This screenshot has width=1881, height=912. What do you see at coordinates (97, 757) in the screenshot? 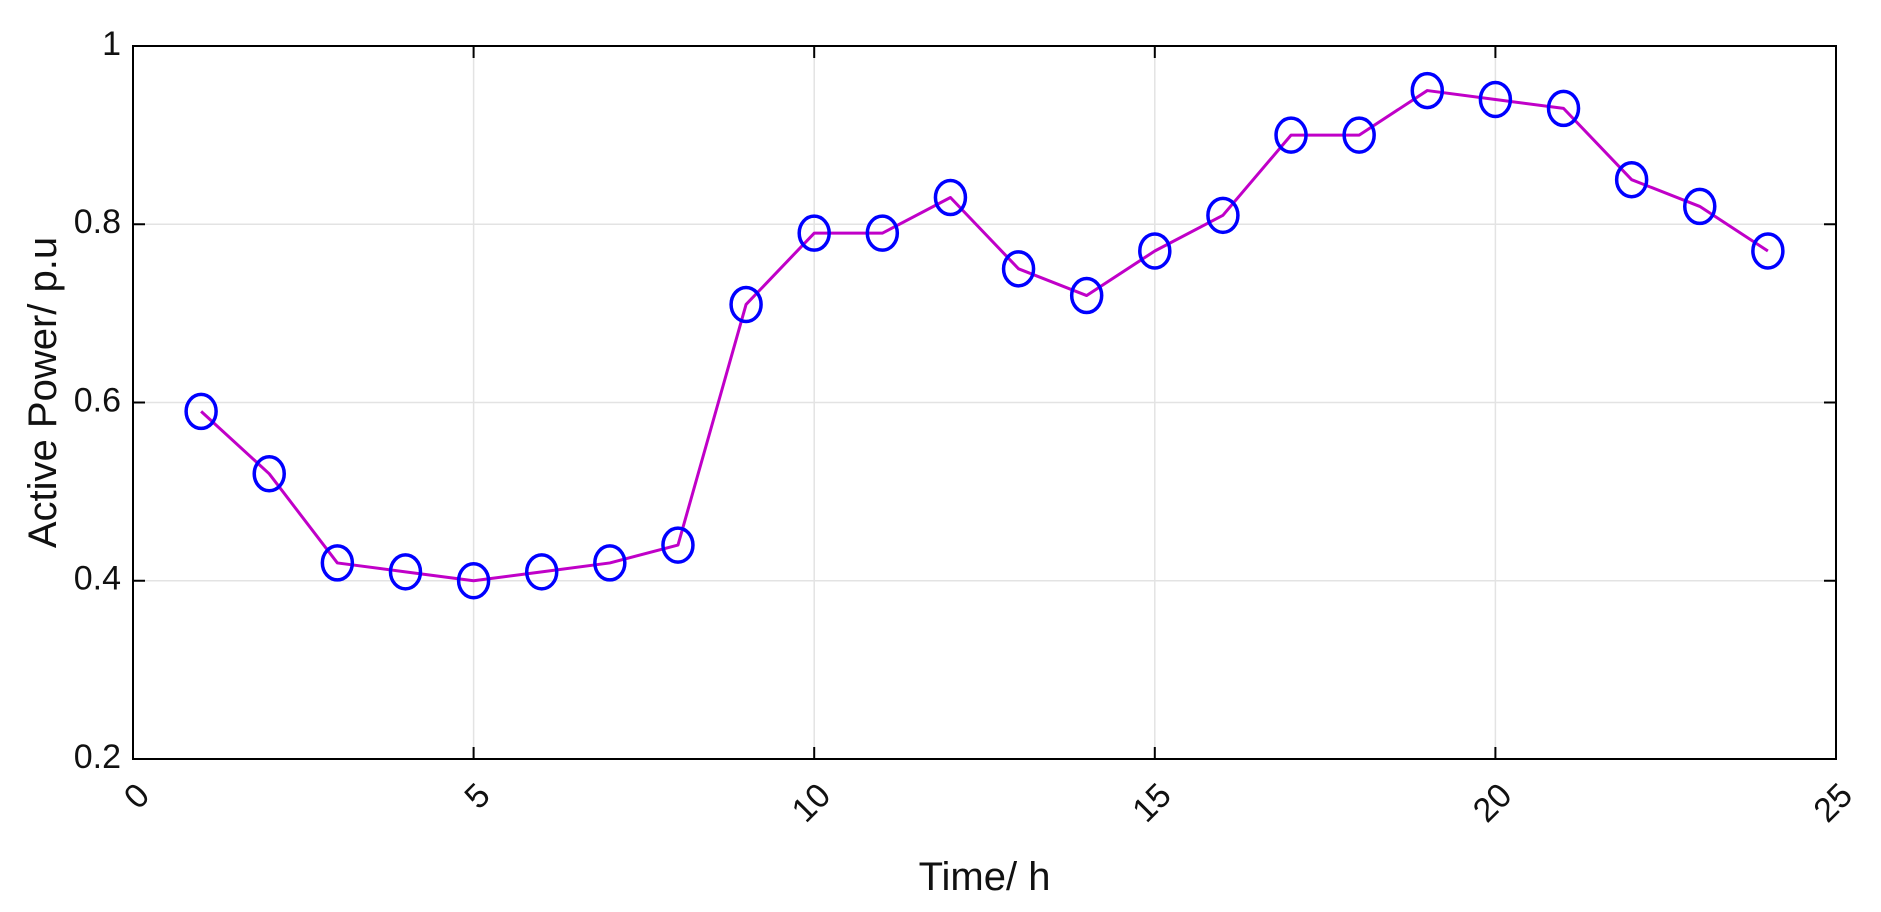
I see `y-tick-label: 0.2` at bounding box center [97, 757].